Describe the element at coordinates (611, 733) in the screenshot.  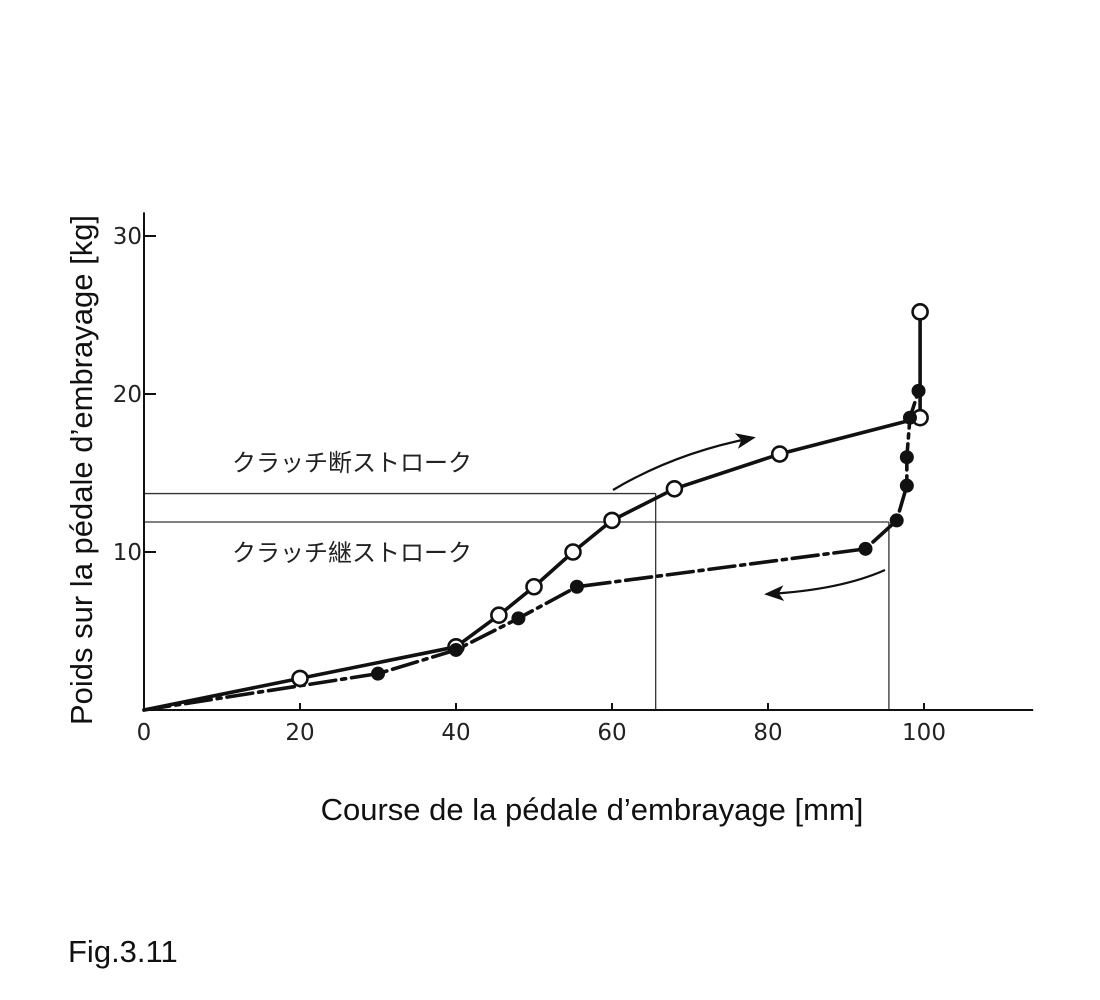
I see `x-tick-label: 60` at that location.